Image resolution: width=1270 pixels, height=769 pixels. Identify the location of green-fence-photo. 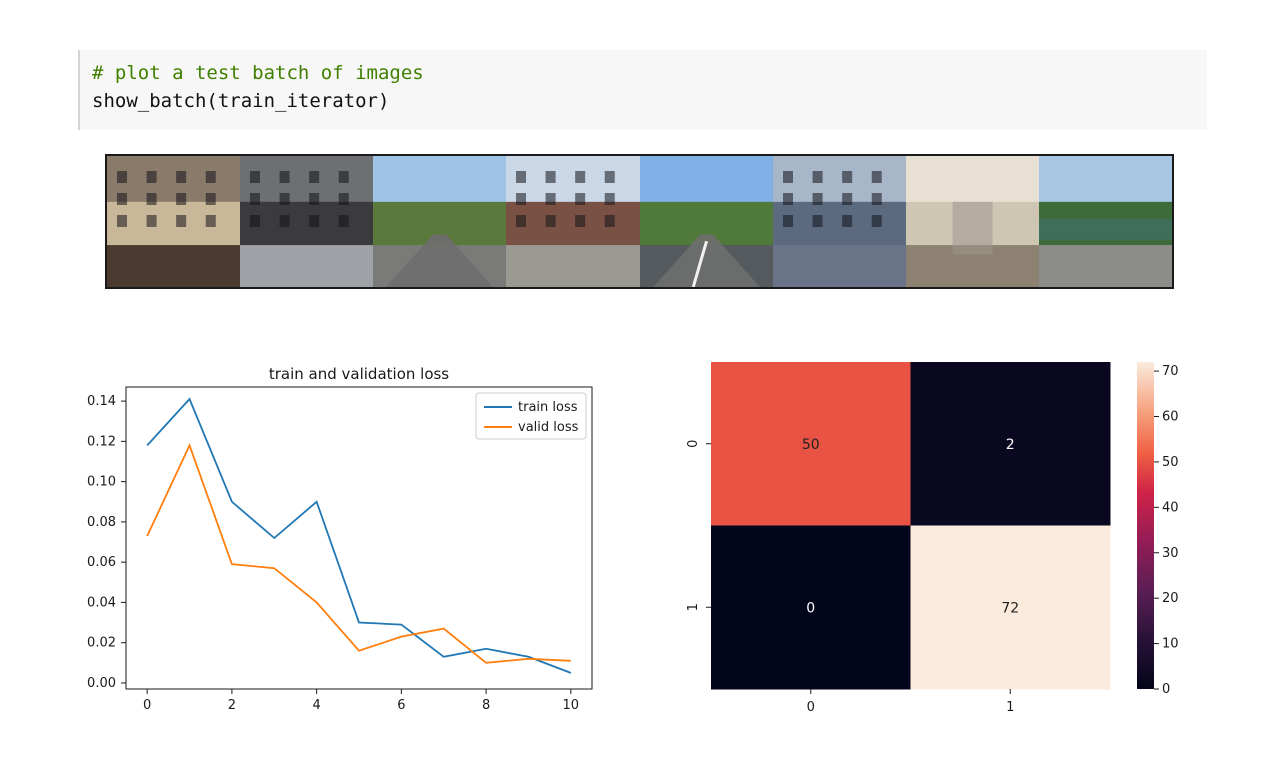
(1105, 221).